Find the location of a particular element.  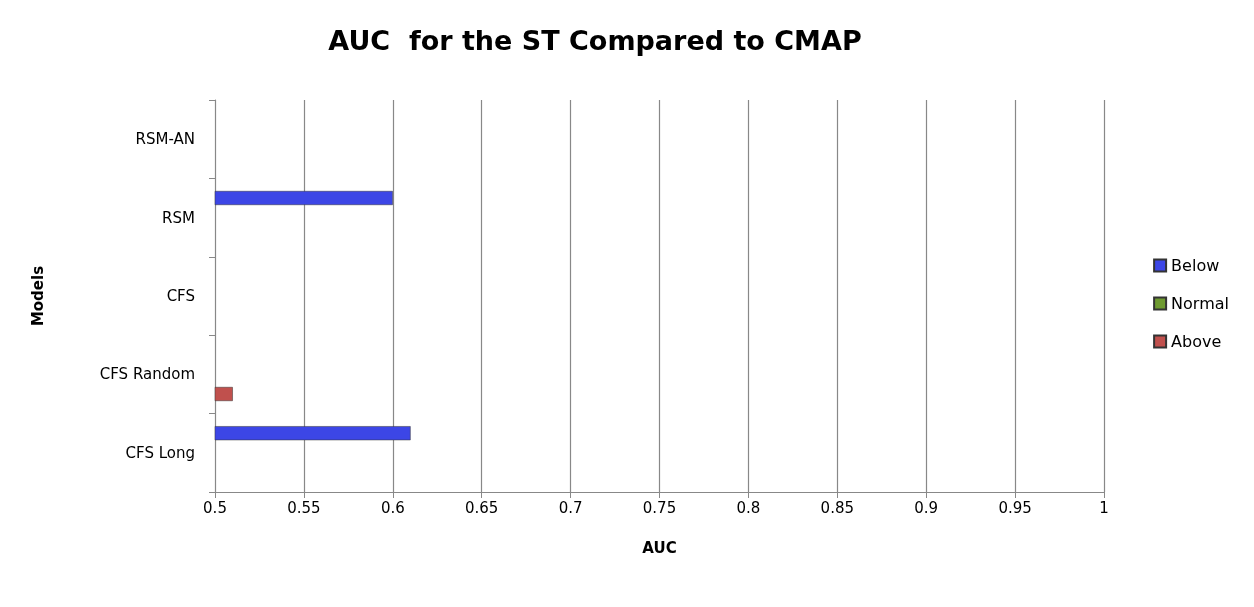

x-tick-label: 0.95 is located at coordinates (1015, 507).